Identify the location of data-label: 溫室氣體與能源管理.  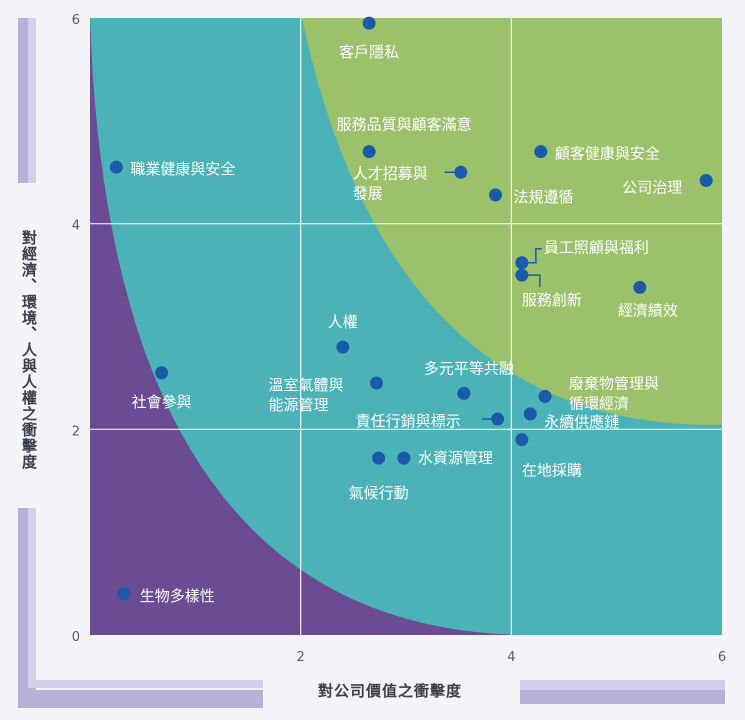
(306, 395).